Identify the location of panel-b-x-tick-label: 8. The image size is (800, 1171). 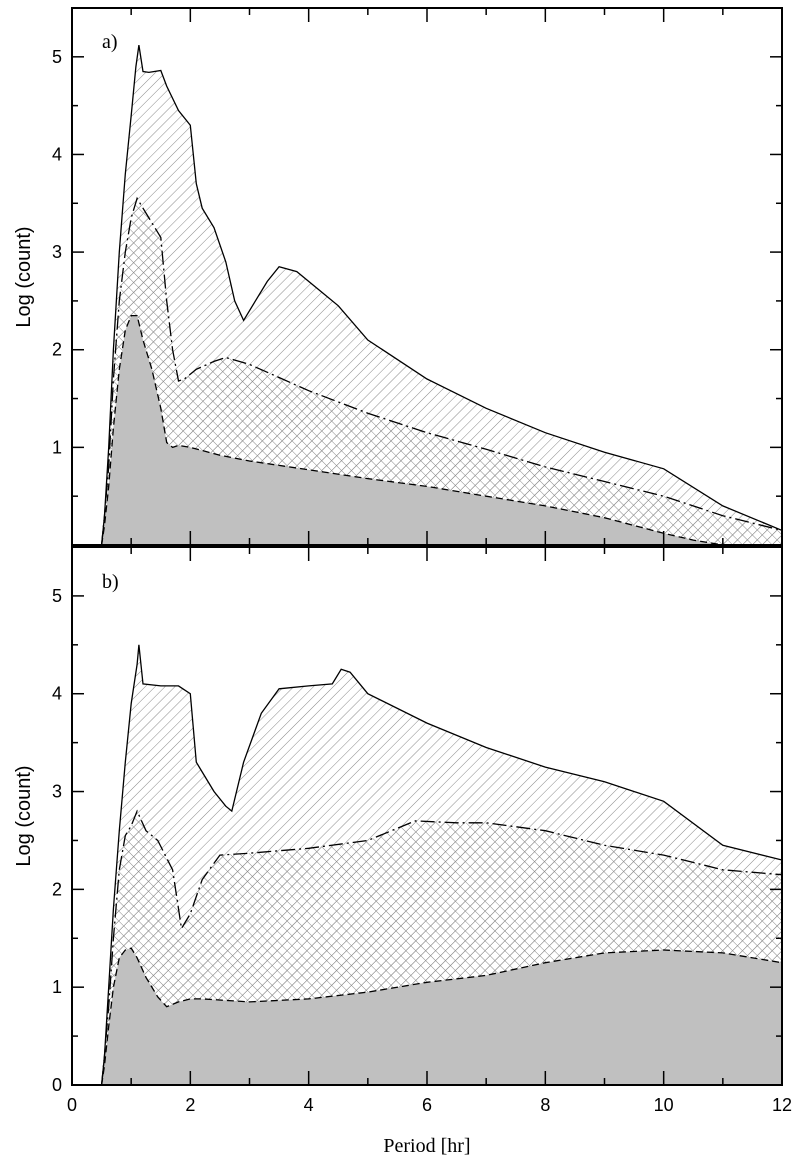
(545, 1105).